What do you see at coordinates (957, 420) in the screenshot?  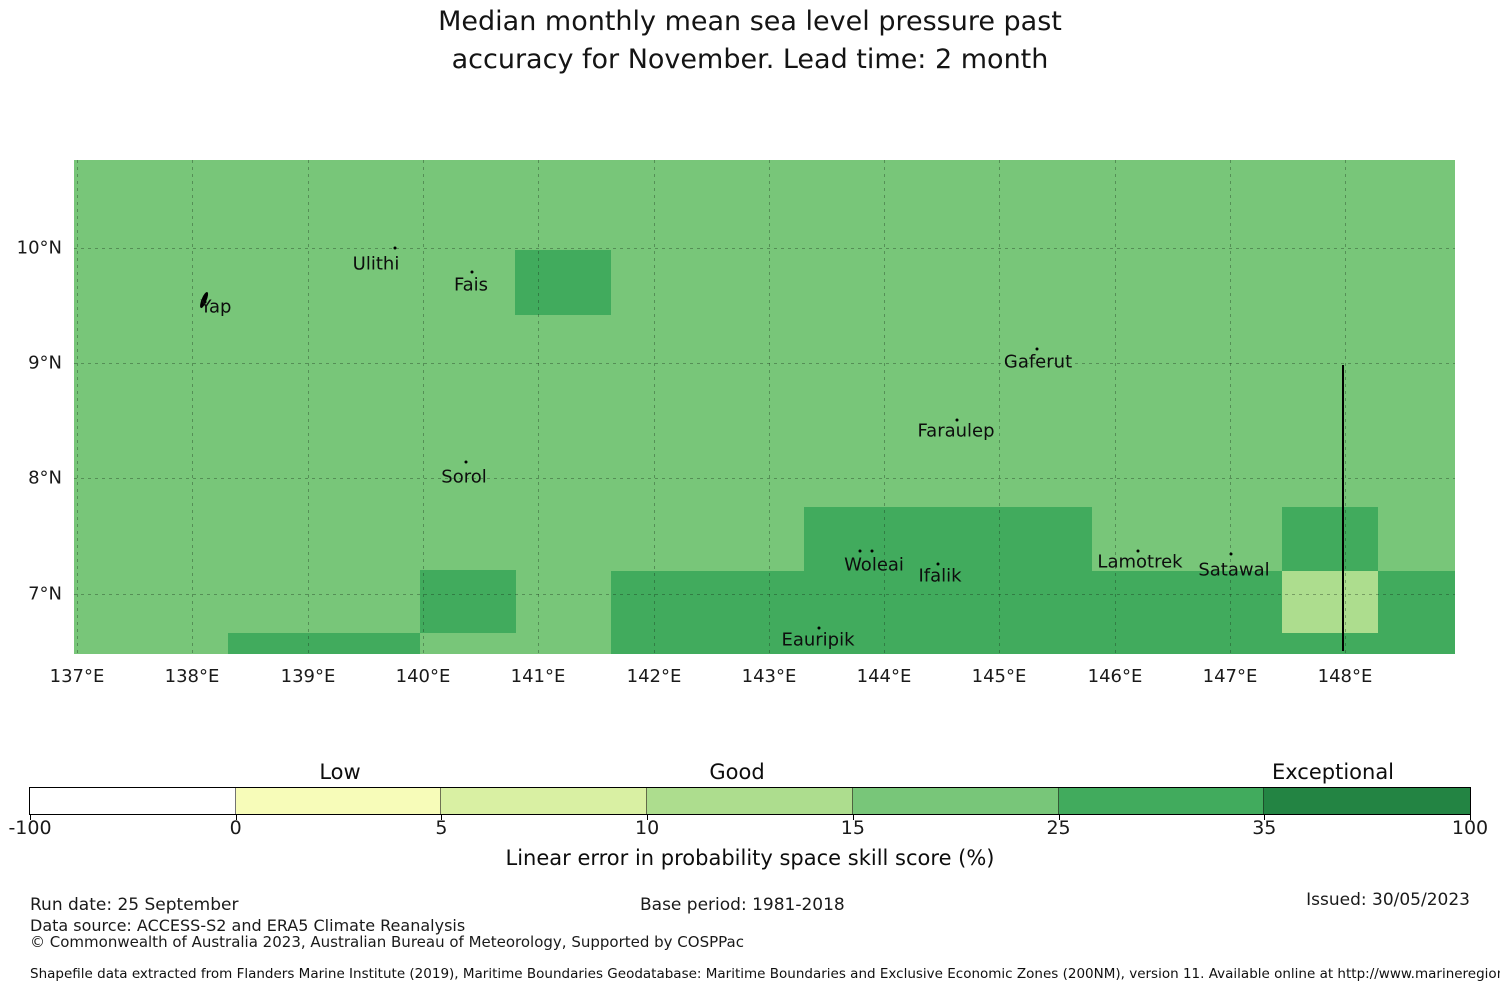 I see `island-dot-faraulep` at bounding box center [957, 420].